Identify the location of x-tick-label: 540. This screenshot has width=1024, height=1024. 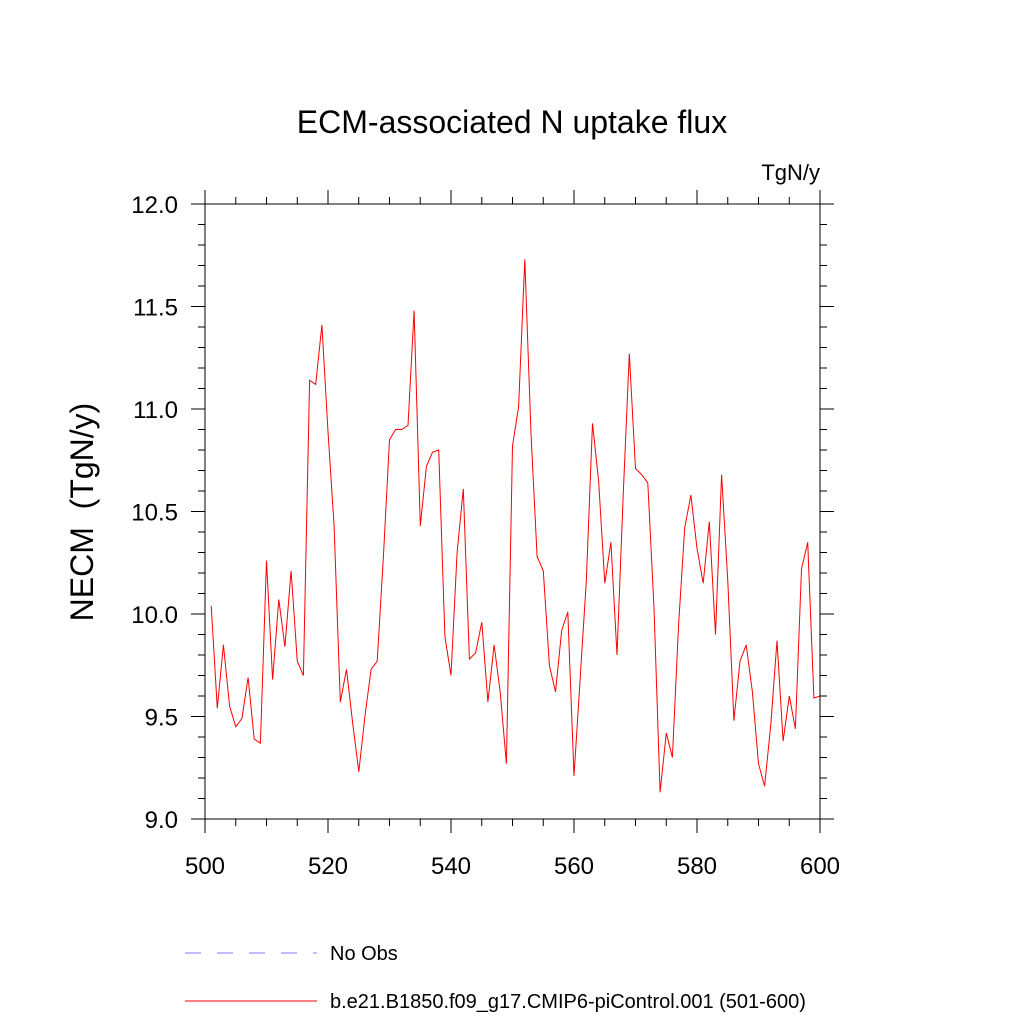
(451, 866).